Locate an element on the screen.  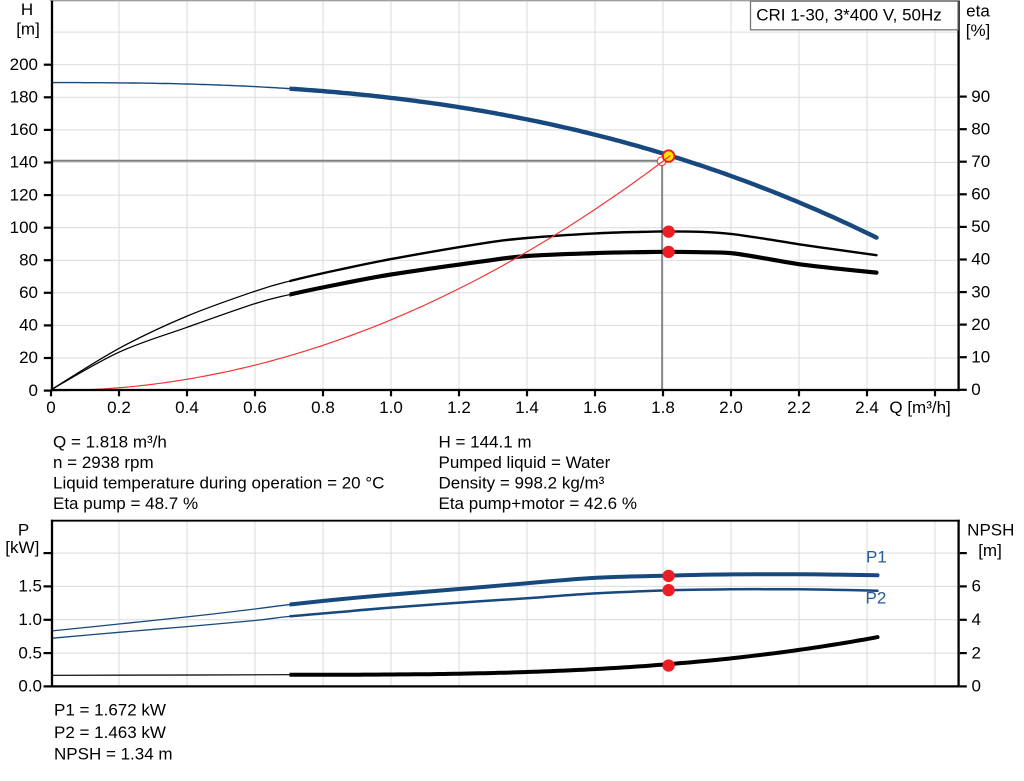
svg-text: P1 = 1.672 kW is located at coordinates (110, 710).